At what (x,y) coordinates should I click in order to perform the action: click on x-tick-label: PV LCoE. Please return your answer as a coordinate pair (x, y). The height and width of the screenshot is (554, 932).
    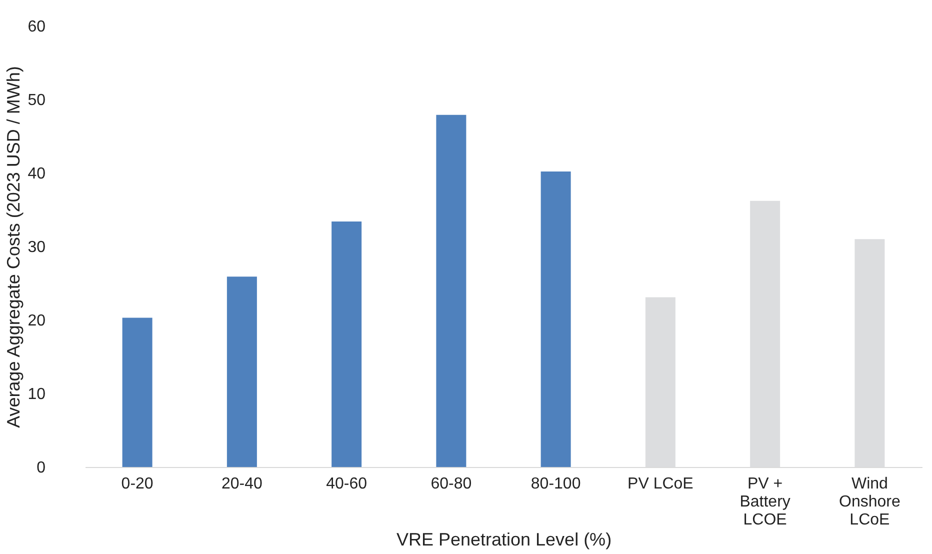
    Looking at the image, I should click on (661, 484).